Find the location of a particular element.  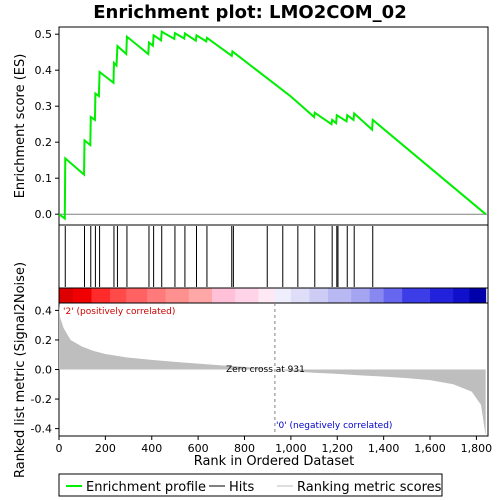

zero-cross-label: Zero cross at 931 is located at coordinates (265, 370).